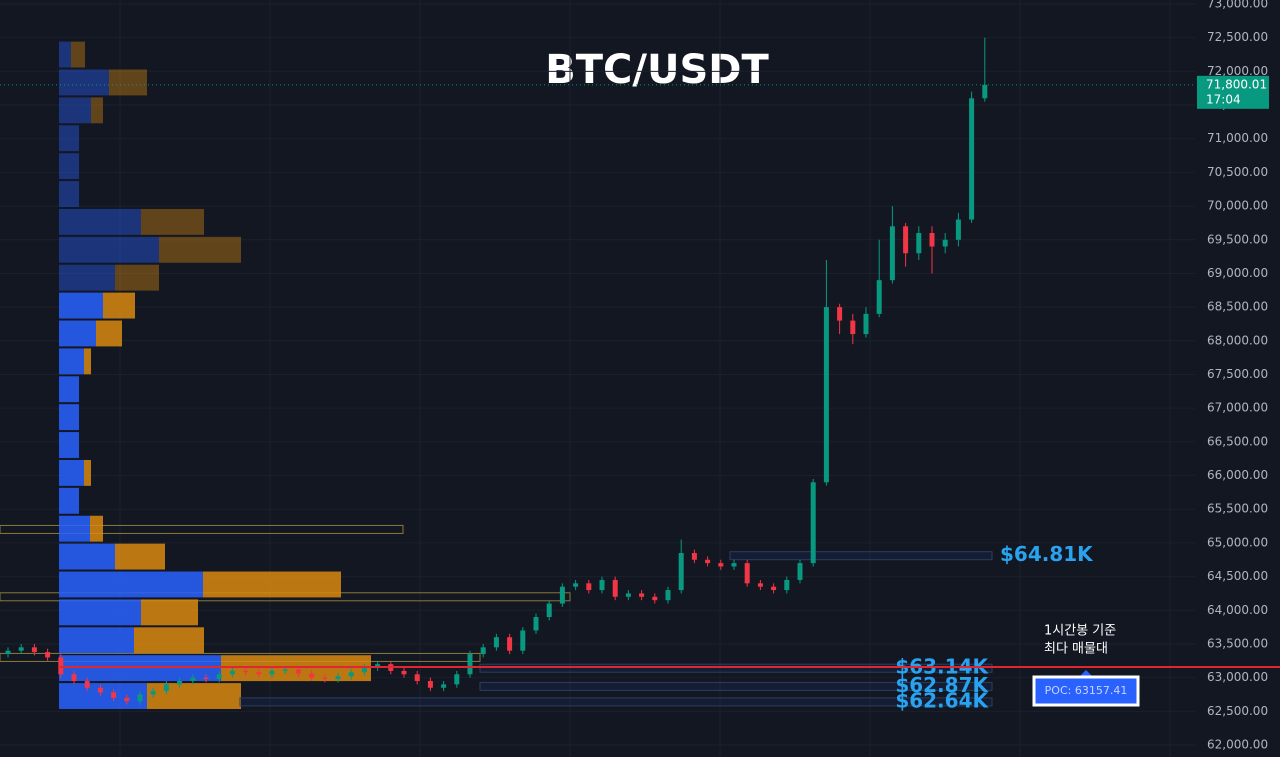 This screenshot has height=757, width=1280. What do you see at coordinates (1237, 441) in the screenshot?
I see `y-tick-label: 66,500.00` at bounding box center [1237, 441].